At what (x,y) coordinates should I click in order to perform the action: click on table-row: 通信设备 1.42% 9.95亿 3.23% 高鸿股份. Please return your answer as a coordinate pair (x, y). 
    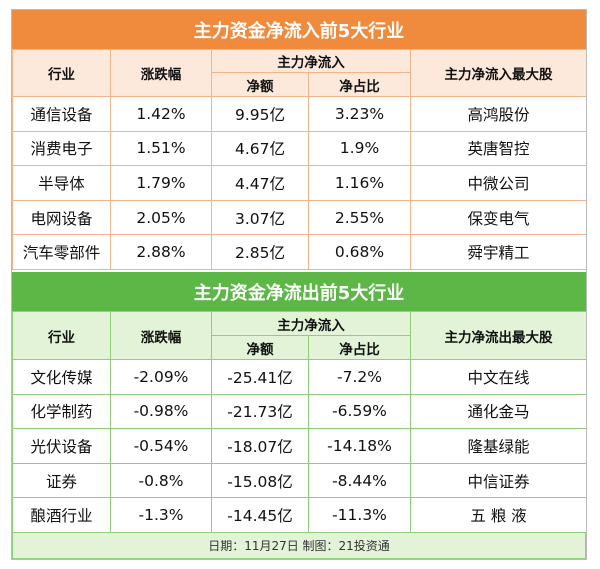
    Looking at the image, I should click on (299, 114).